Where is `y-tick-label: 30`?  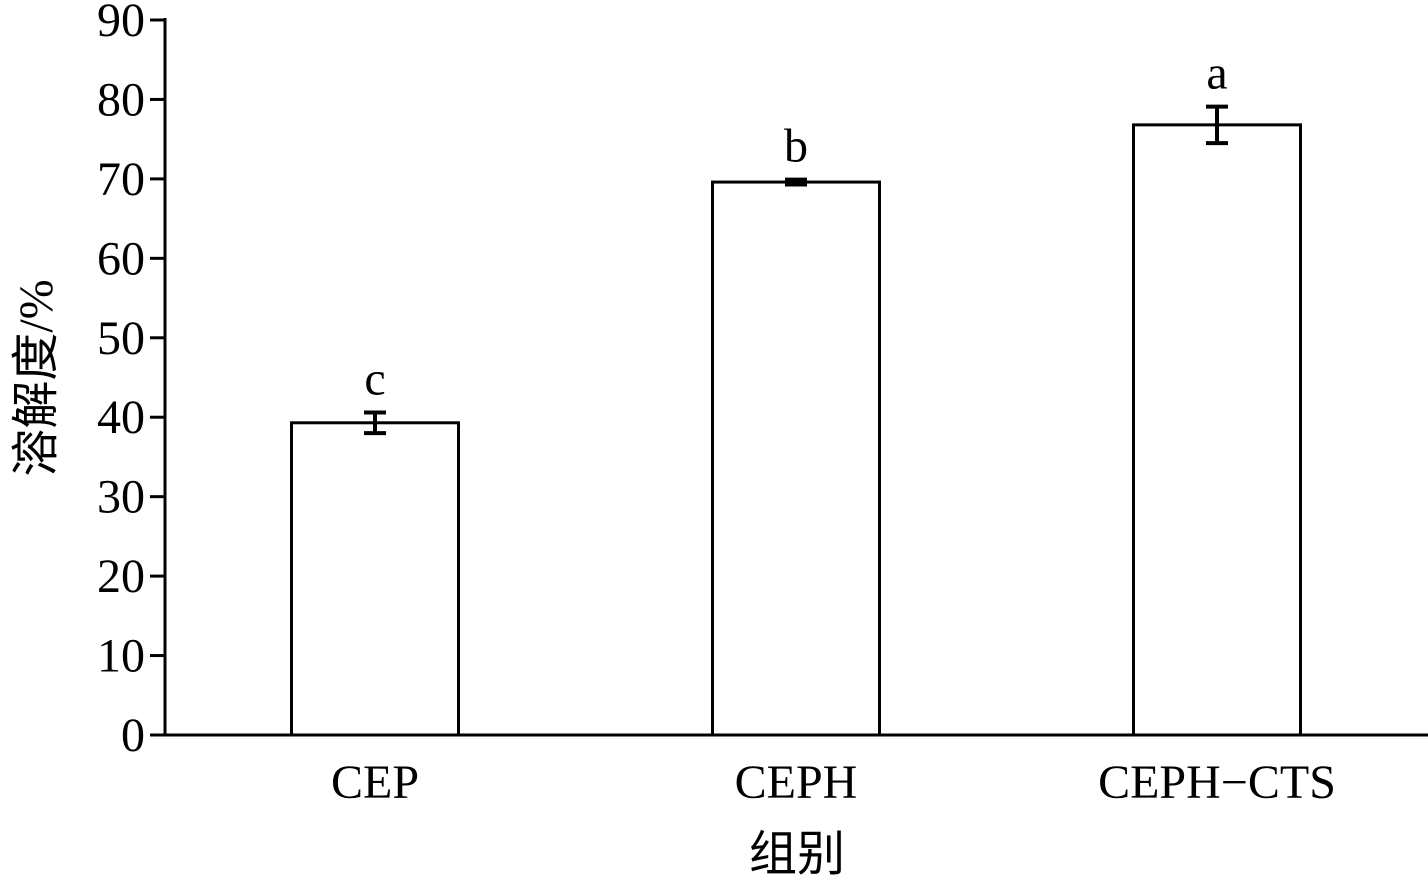
y-tick-label: 30 is located at coordinates (121, 497).